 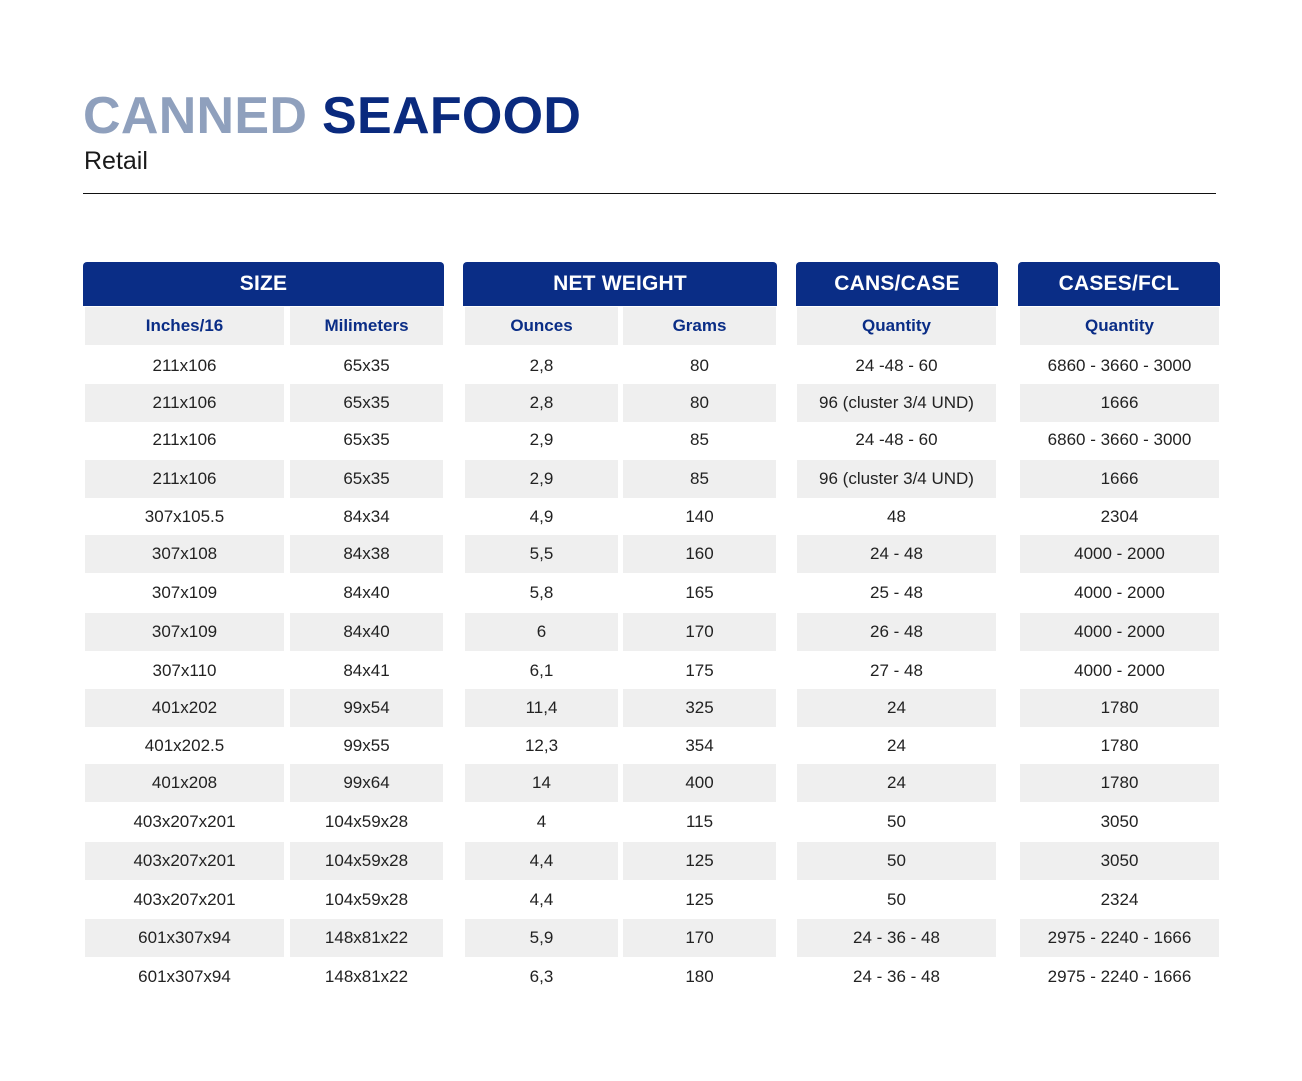 What do you see at coordinates (1119, 821) in the screenshot?
I see `table-cell-cases-quantity: 3050` at bounding box center [1119, 821].